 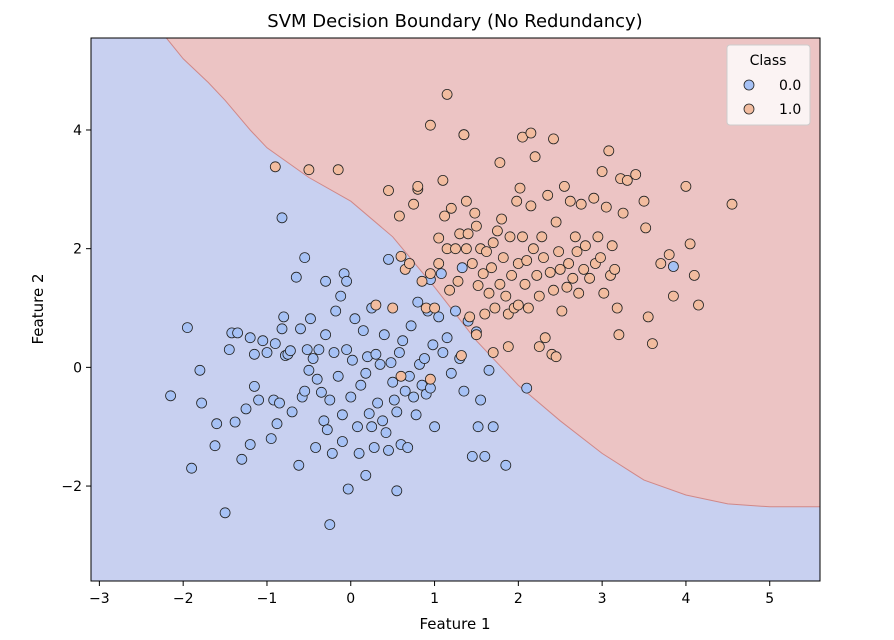 I want to click on x-tick-label: 3, so click(x=602, y=599).